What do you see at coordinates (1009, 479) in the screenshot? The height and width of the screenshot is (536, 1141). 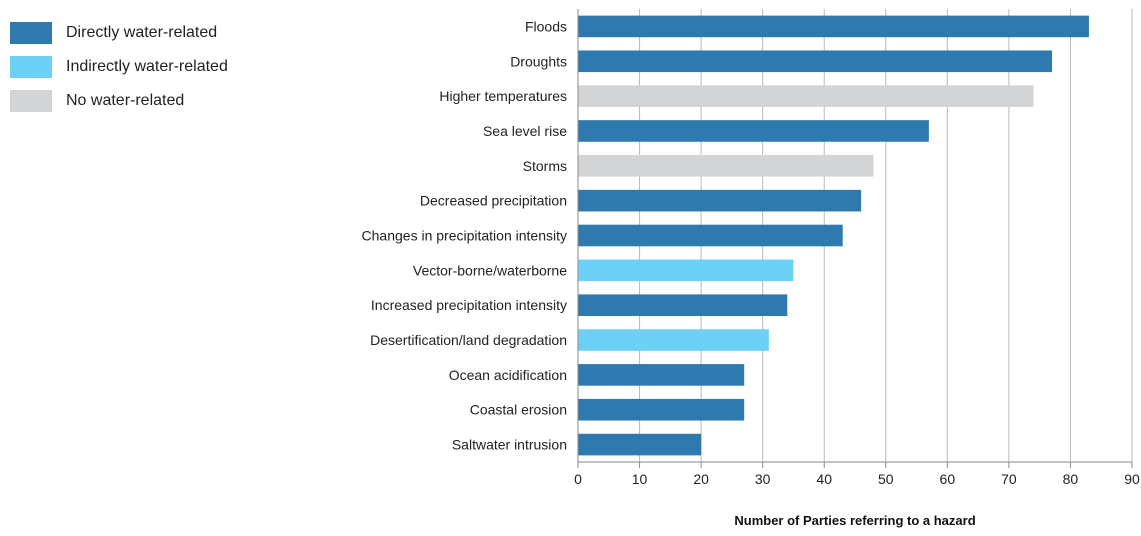 I see `x-tick-label: 70` at bounding box center [1009, 479].